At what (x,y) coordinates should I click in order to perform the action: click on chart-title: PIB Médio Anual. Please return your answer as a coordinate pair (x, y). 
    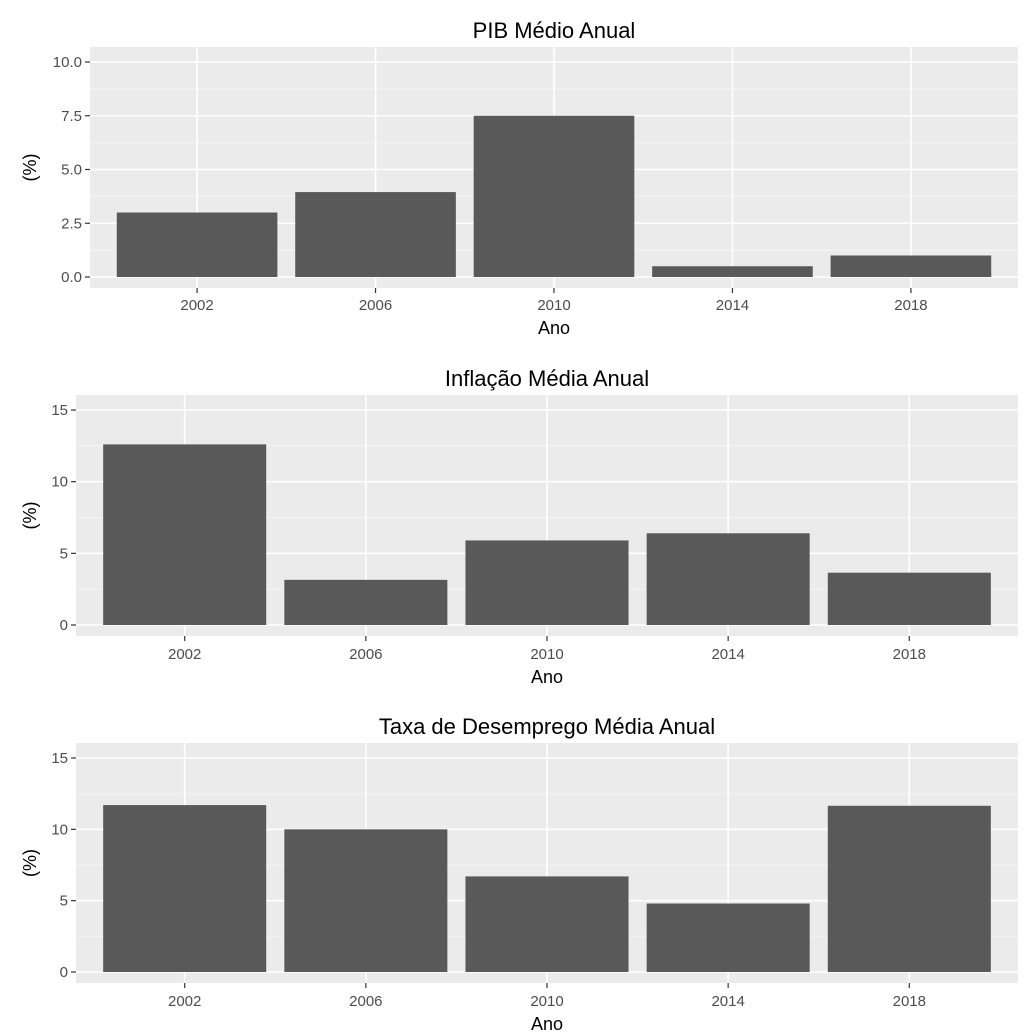
    Looking at the image, I should click on (554, 30).